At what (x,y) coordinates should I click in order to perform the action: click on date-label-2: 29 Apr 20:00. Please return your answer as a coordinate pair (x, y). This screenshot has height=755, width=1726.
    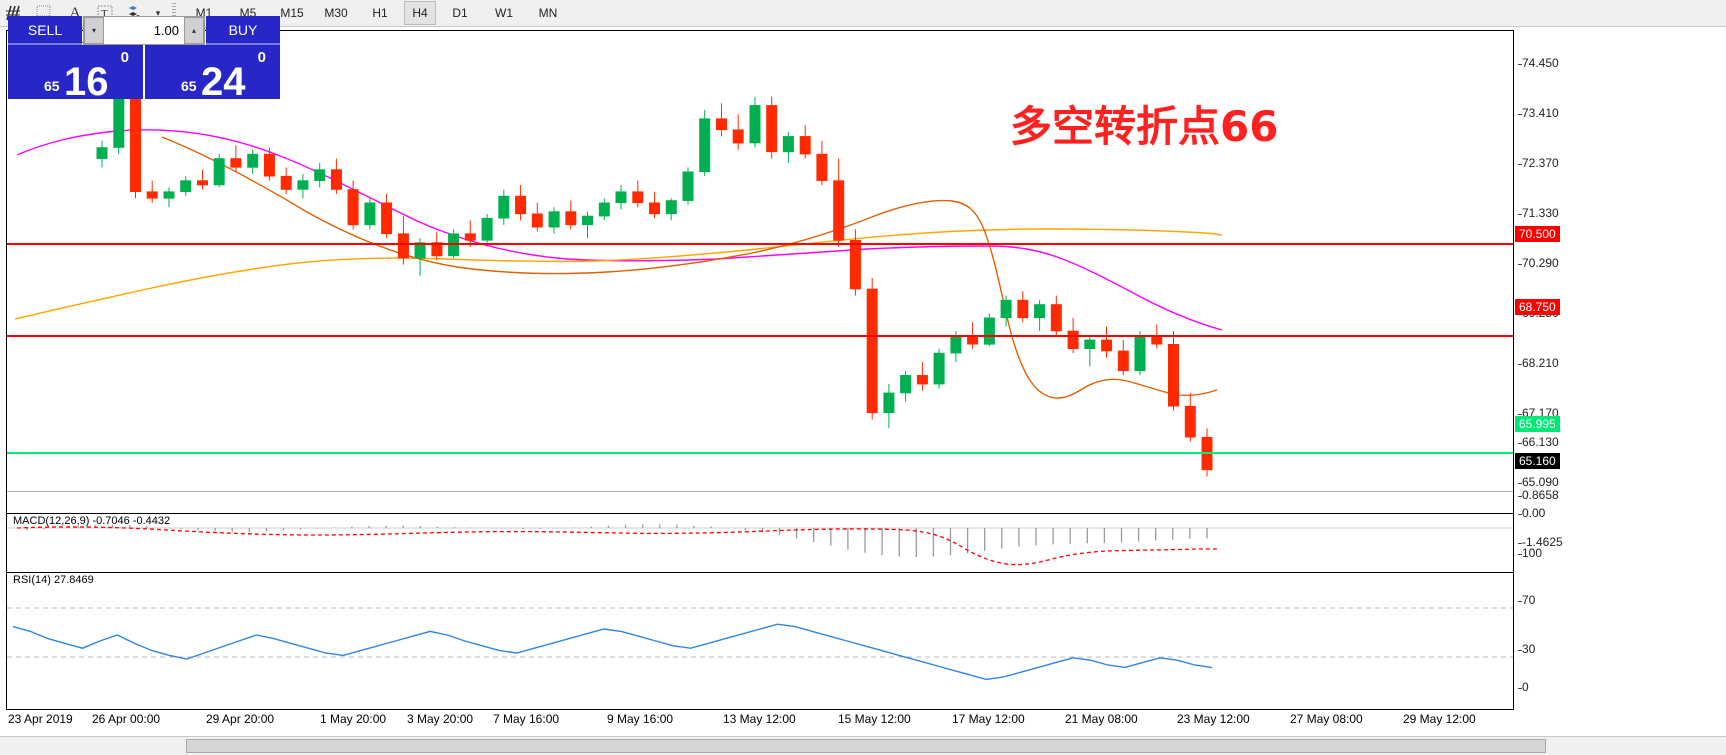
    Looking at the image, I should click on (240, 719).